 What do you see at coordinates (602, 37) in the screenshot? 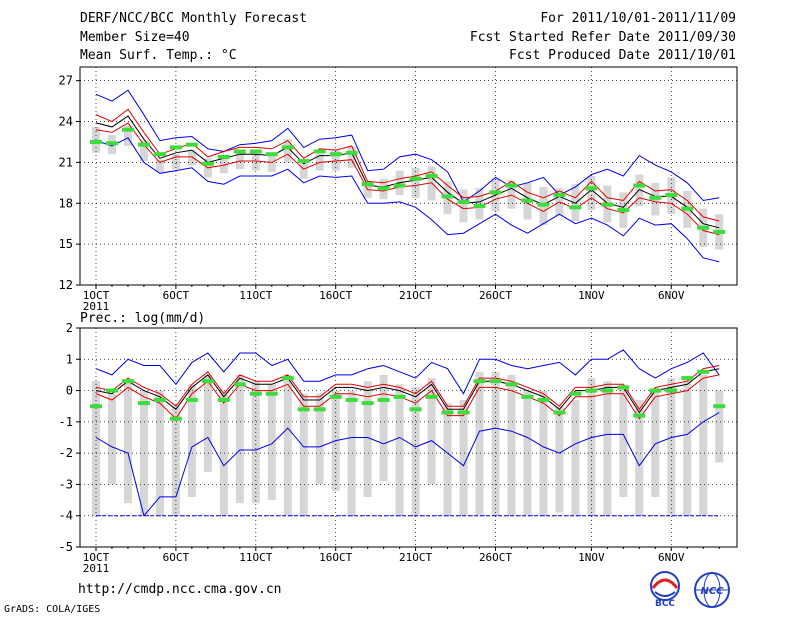
I see `fcst-started-date: Fcst Started Refer Date 2011/09/30` at bounding box center [602, 37].